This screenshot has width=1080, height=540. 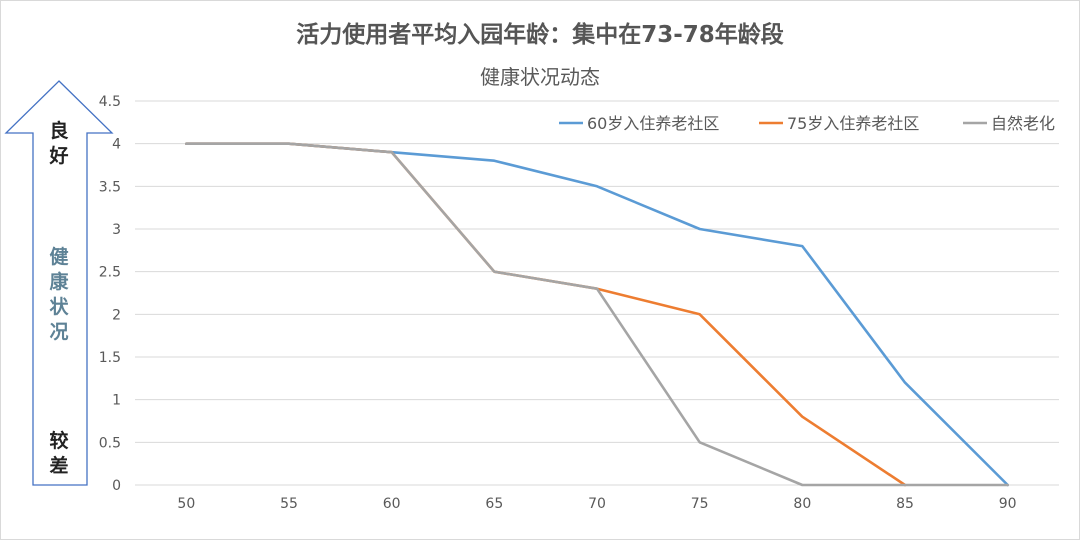 I want to click on x-tick-label: 65, so click(x=494, y=504).